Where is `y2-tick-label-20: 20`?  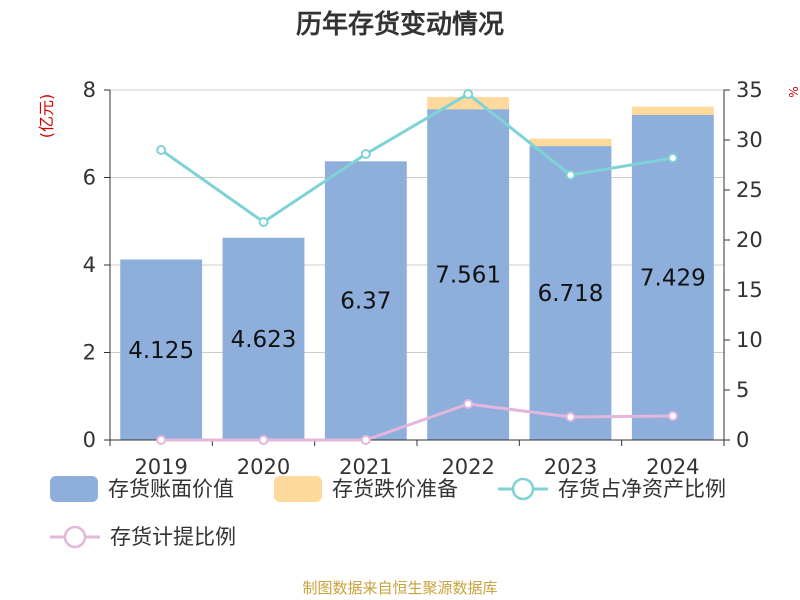
y2-tick-label-20: 20 is located at coordinates (749, 240).